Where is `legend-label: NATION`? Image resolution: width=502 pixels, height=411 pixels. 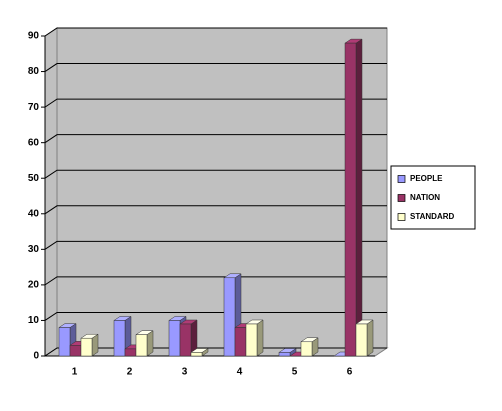
legend-label: NATION is located at coordinates (425, 197).